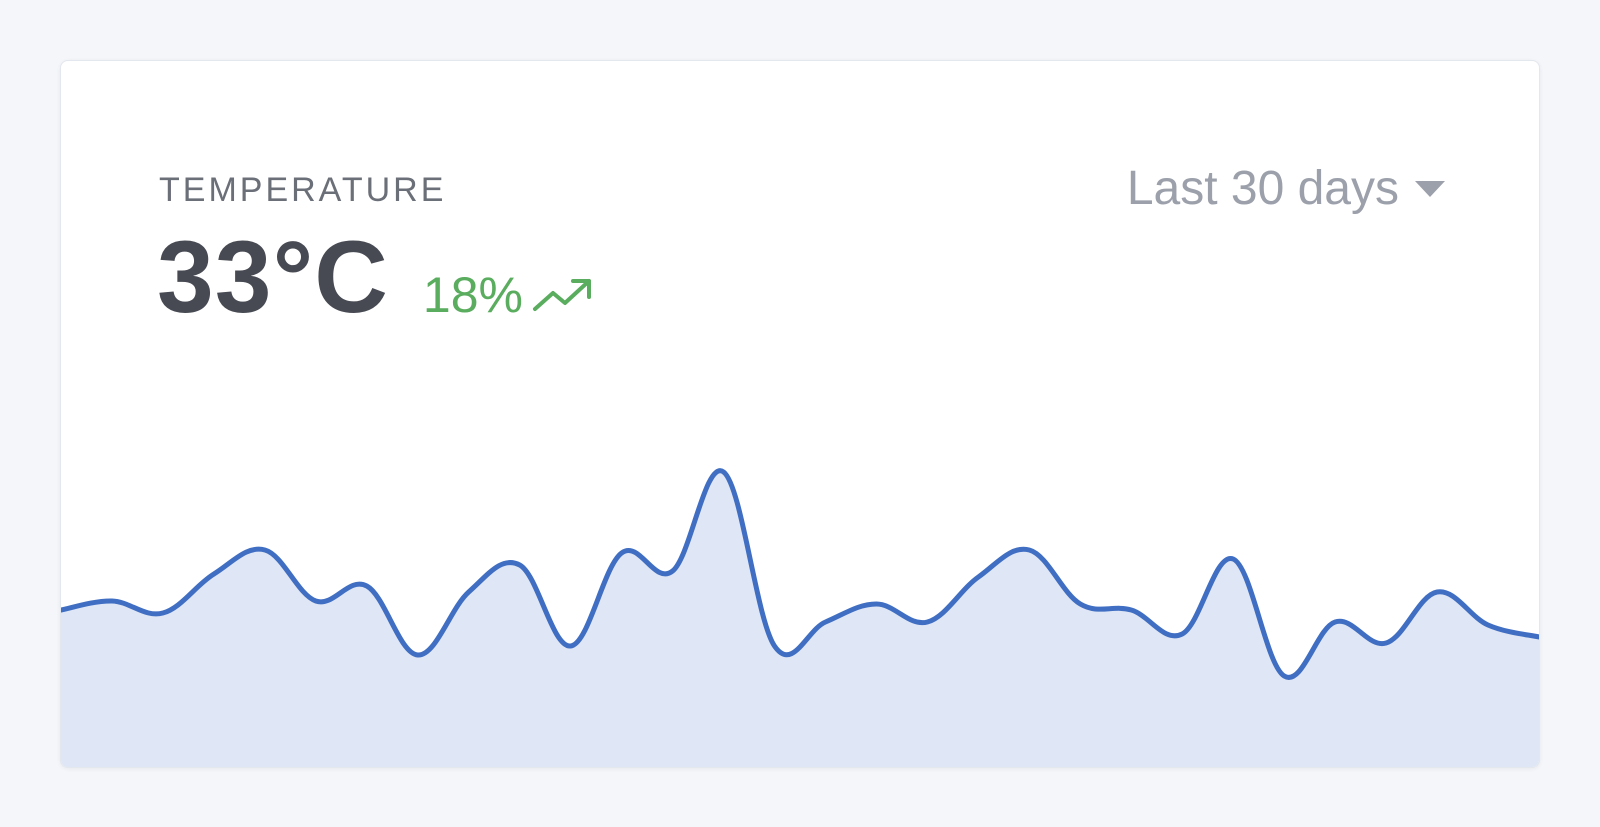 This screenshot has width=1600, height=827. I want to click on metric-label: TEMPERATURE, so click(303, 190).